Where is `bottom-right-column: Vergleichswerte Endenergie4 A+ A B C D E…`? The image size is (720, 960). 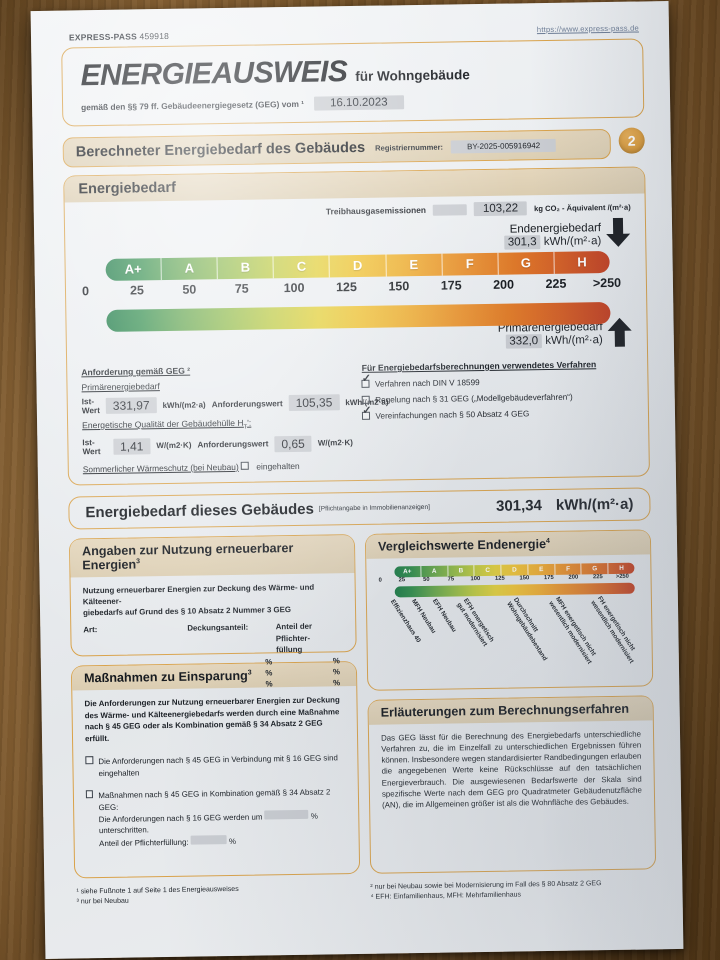 bottom-right-column: Vergleichswerte Endenergie4 A+ A B C D E… is located at coordinates (510, 701).